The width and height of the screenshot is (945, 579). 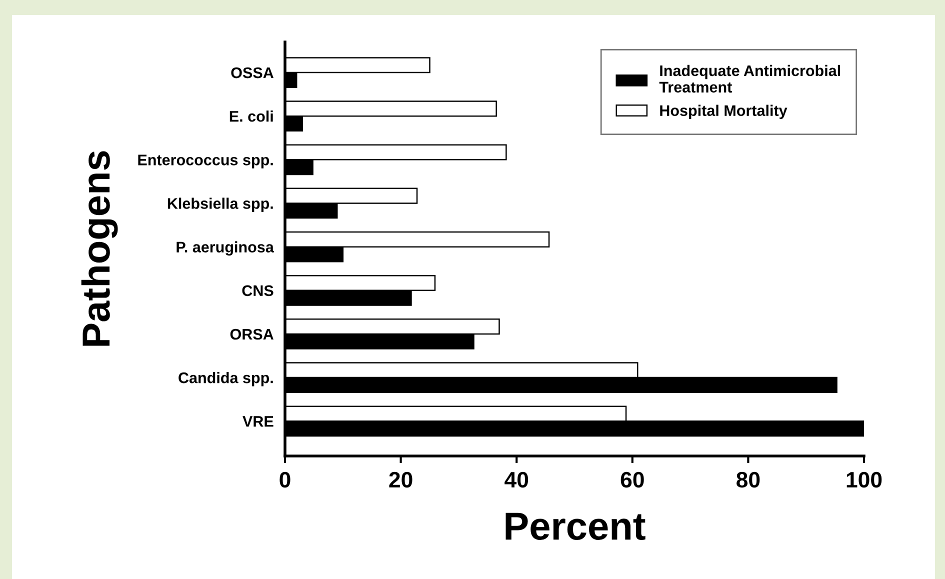 What do you see at coordinates (220, 205) in the screenshot?
I see `y-tick-label: Klebsiella spp.` at bounding box center [220, 205].